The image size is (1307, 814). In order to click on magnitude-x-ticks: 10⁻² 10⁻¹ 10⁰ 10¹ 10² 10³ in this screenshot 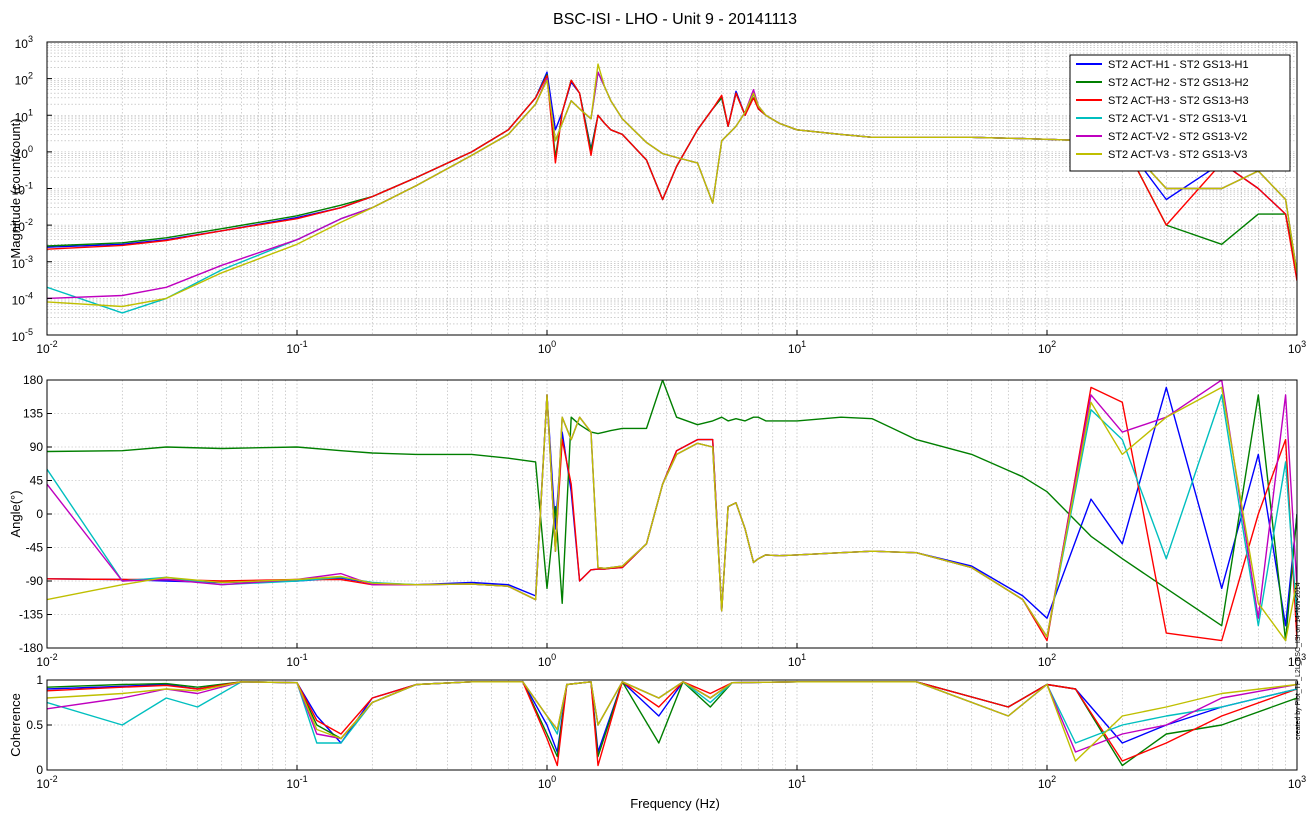, I will do `click(671, 343)`.